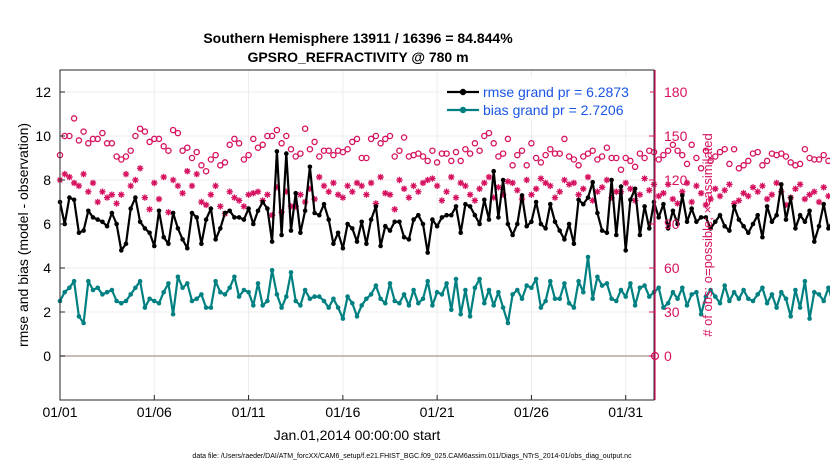  I want to click on x-tick-label: 01/31, so click(625, 412).